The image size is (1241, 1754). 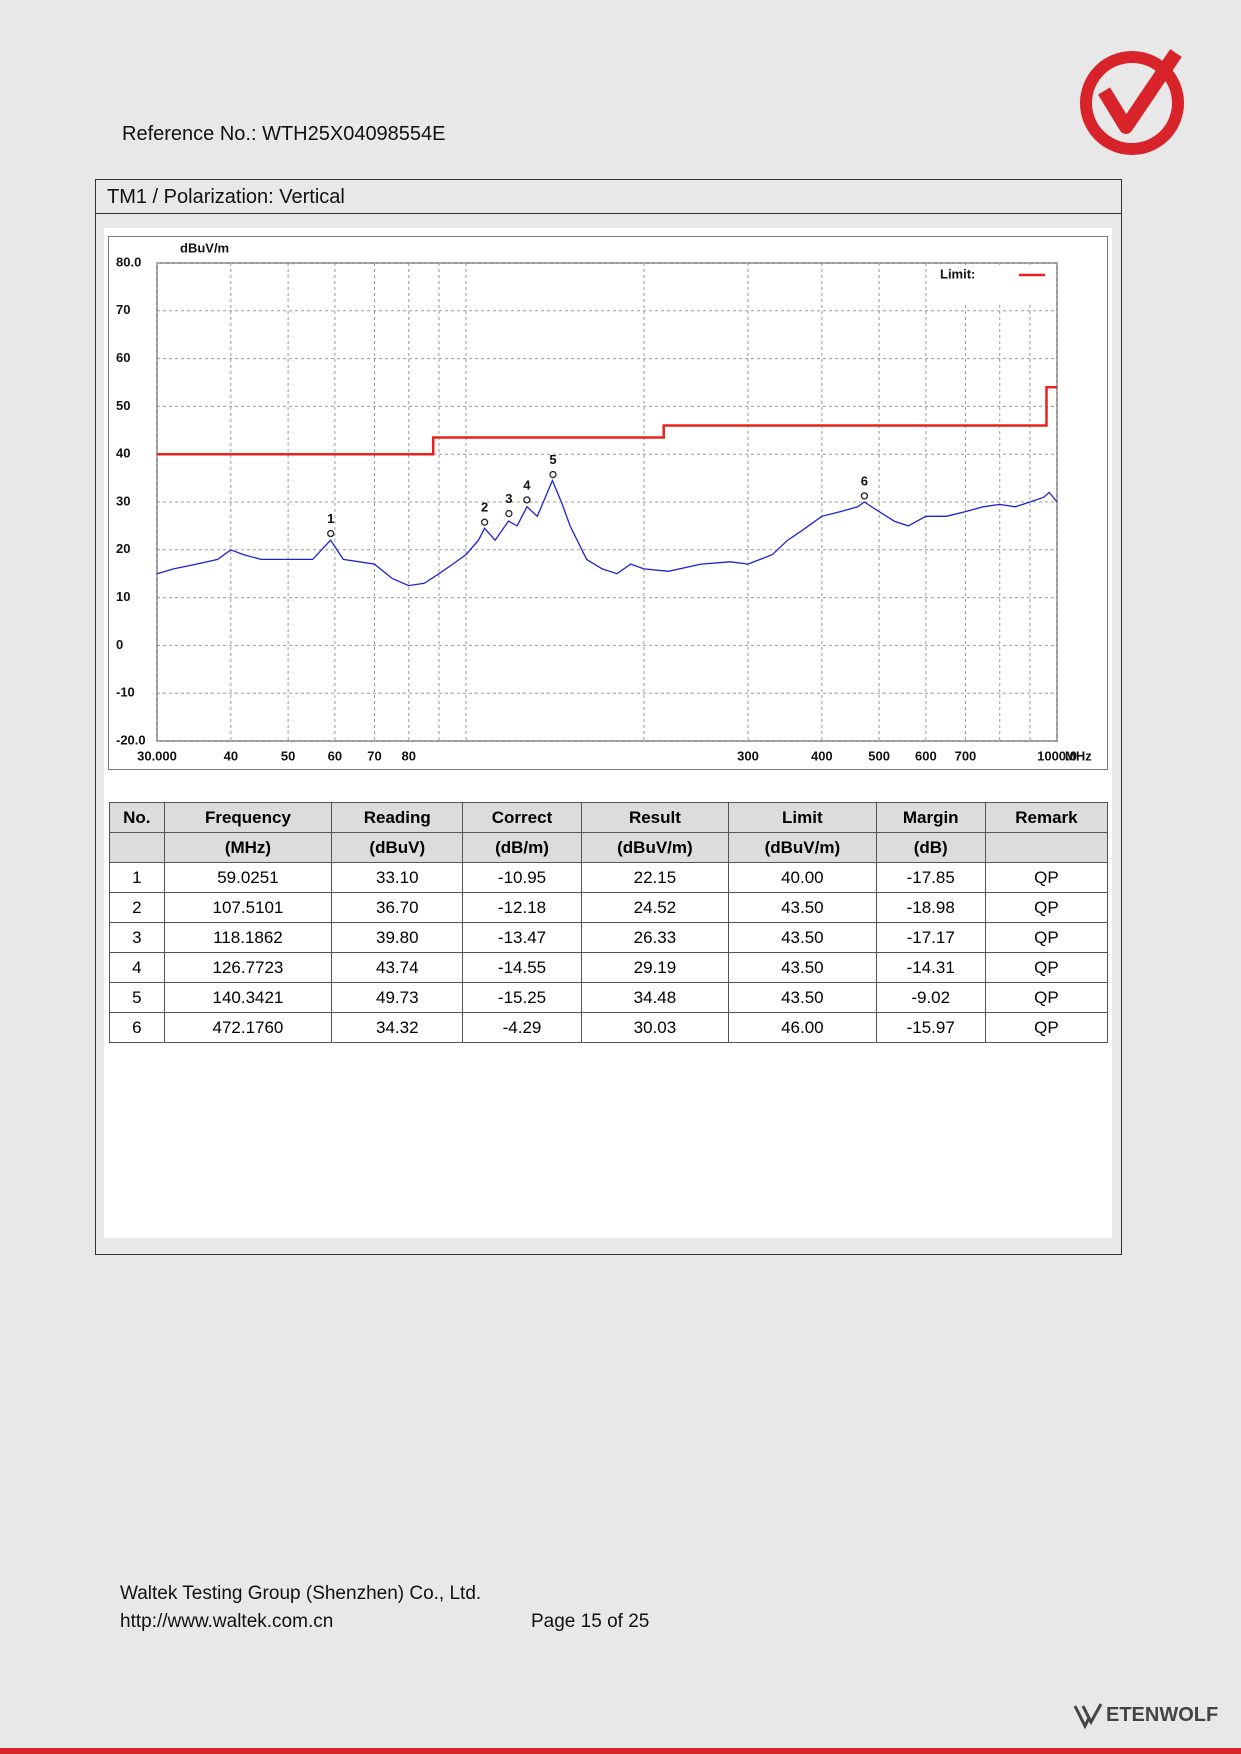 I want to click on legend-box, so click(x=992, y=285).